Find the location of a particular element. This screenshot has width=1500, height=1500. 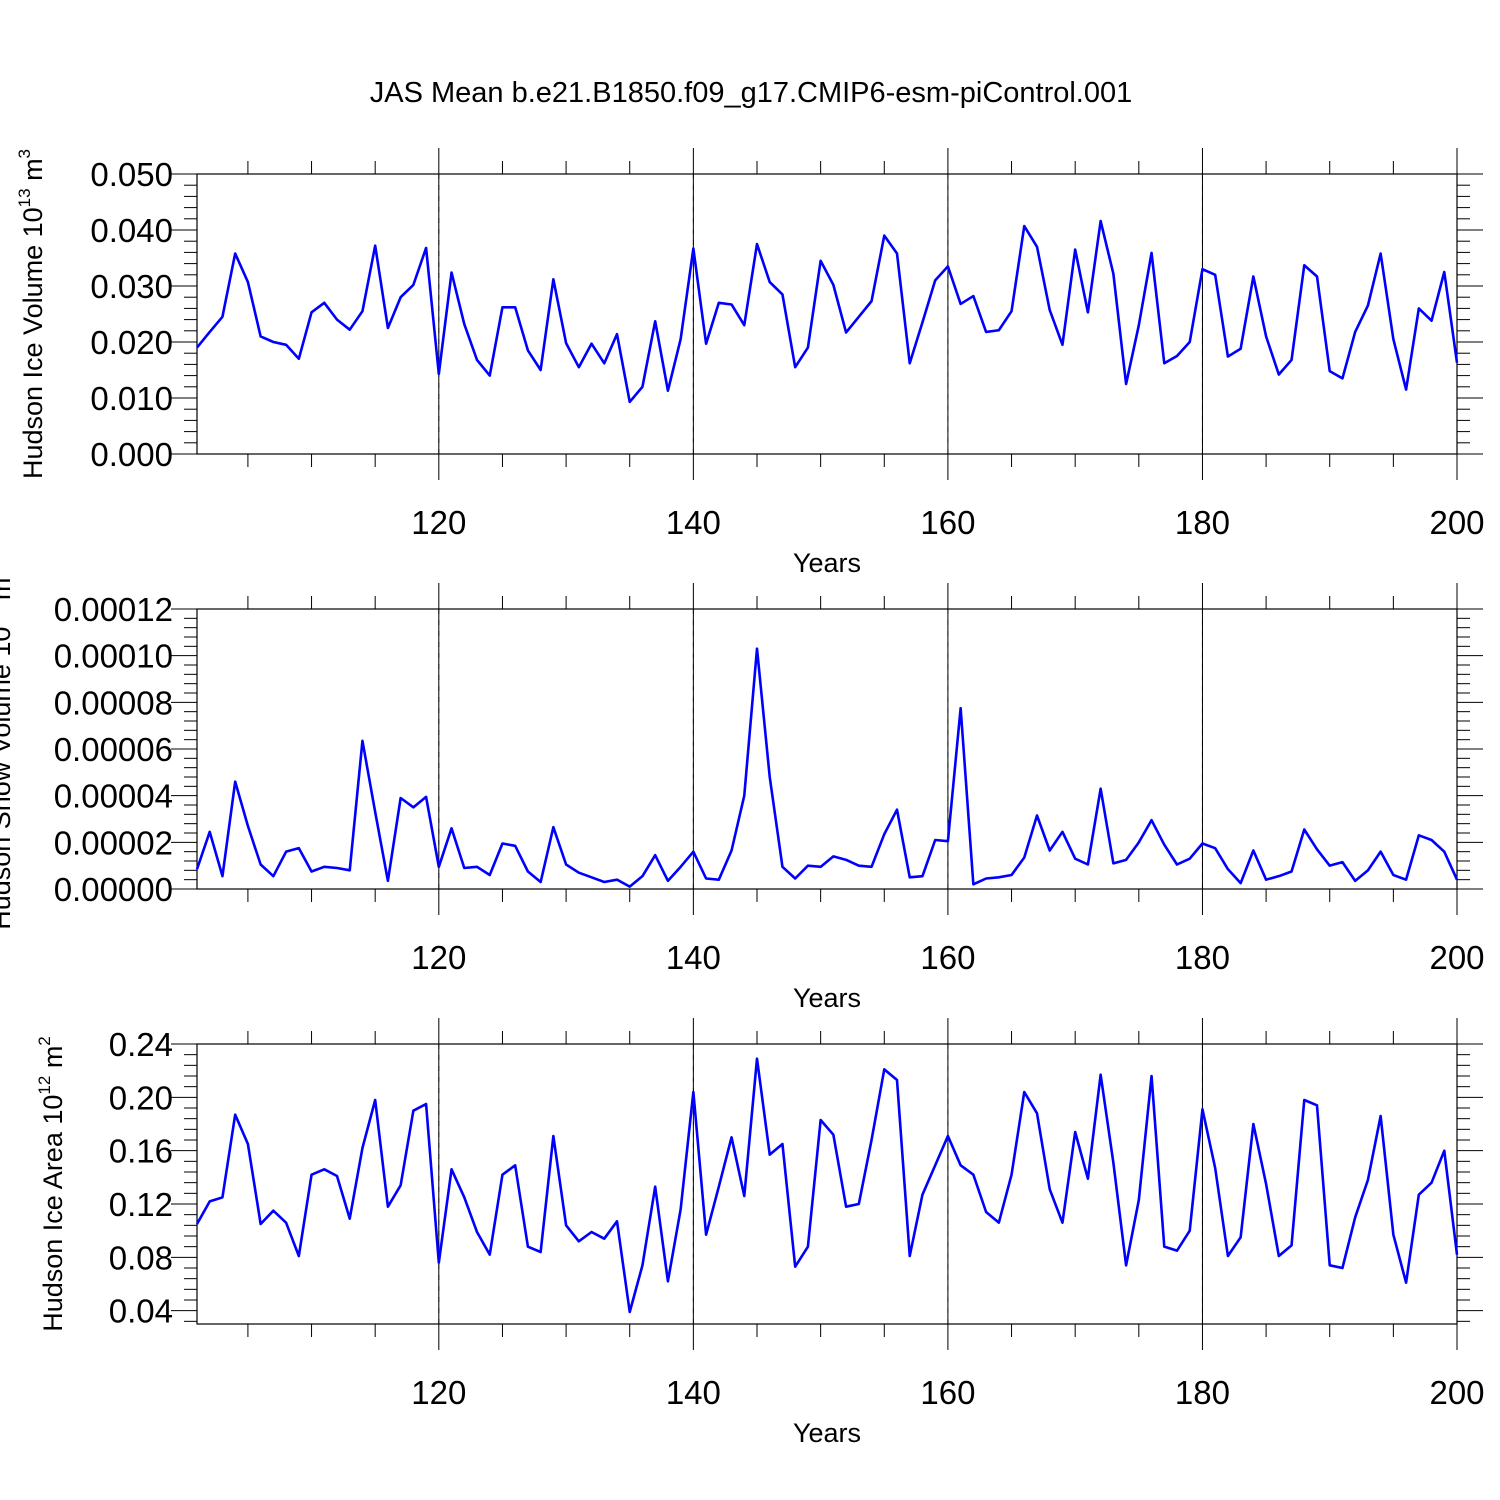

y-tick-label: 0.00002 is located at coordinates (113, 842).